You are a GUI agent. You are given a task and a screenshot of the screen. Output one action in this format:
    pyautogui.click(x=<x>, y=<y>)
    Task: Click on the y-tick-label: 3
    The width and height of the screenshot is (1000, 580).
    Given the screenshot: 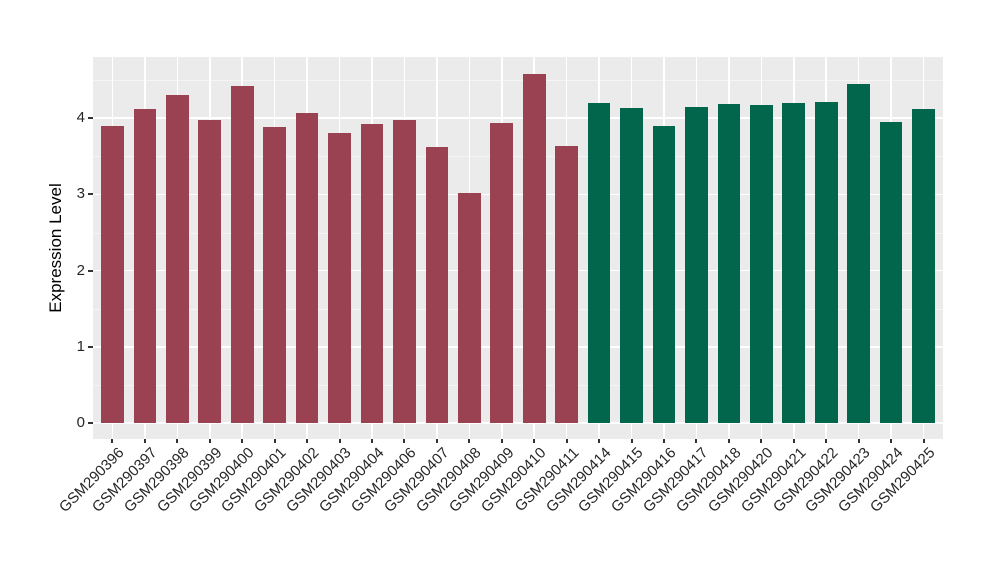 What is the action you would take?
    pyautogui.click(x=80, y=194)
    